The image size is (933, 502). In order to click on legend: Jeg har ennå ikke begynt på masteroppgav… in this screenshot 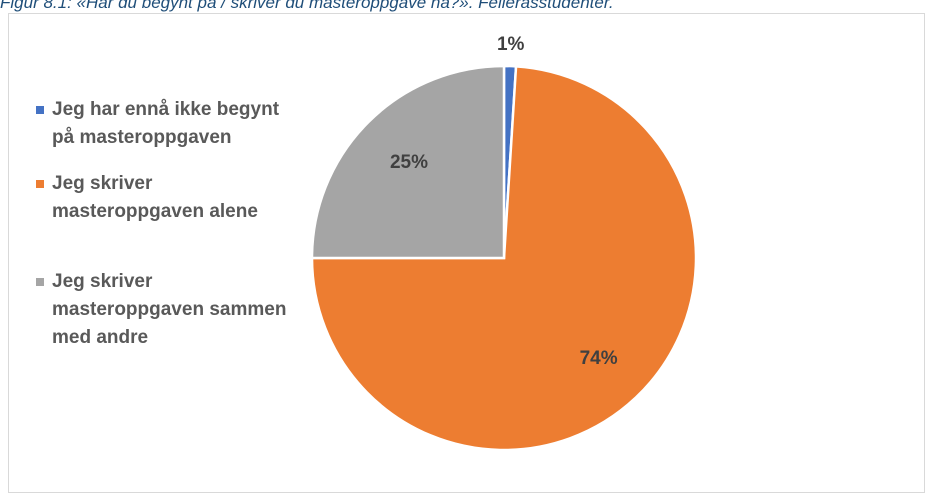, I will do `click(166, 224)`.